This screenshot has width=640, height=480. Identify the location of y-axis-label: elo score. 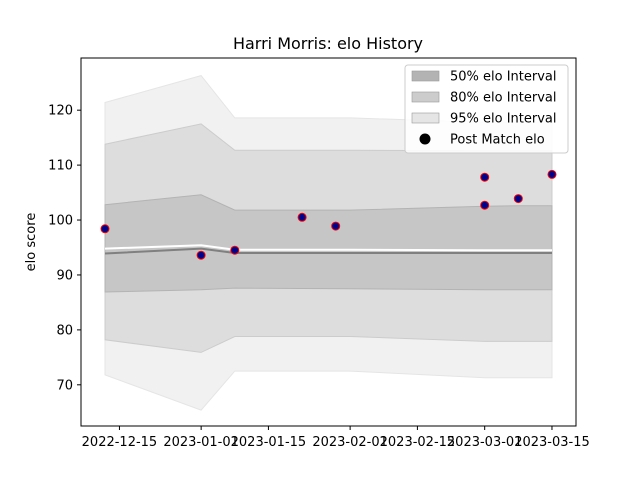
(31, 242).